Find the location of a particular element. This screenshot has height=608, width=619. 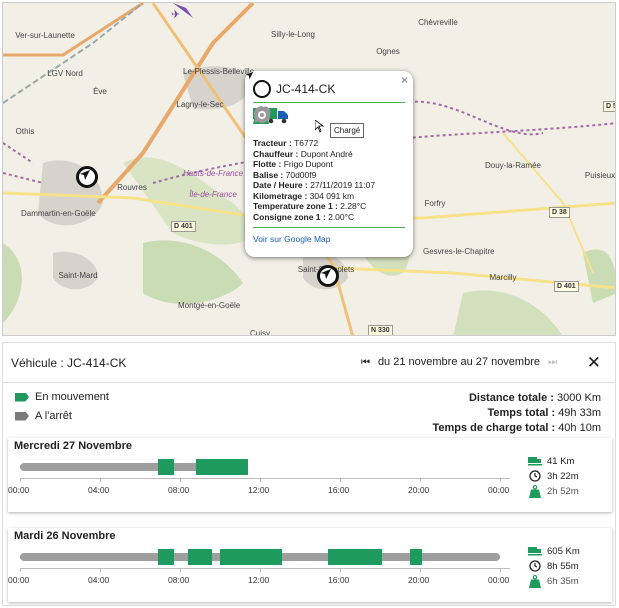

day-stat-value: 8h 55m is located at coordinates (563, 566).